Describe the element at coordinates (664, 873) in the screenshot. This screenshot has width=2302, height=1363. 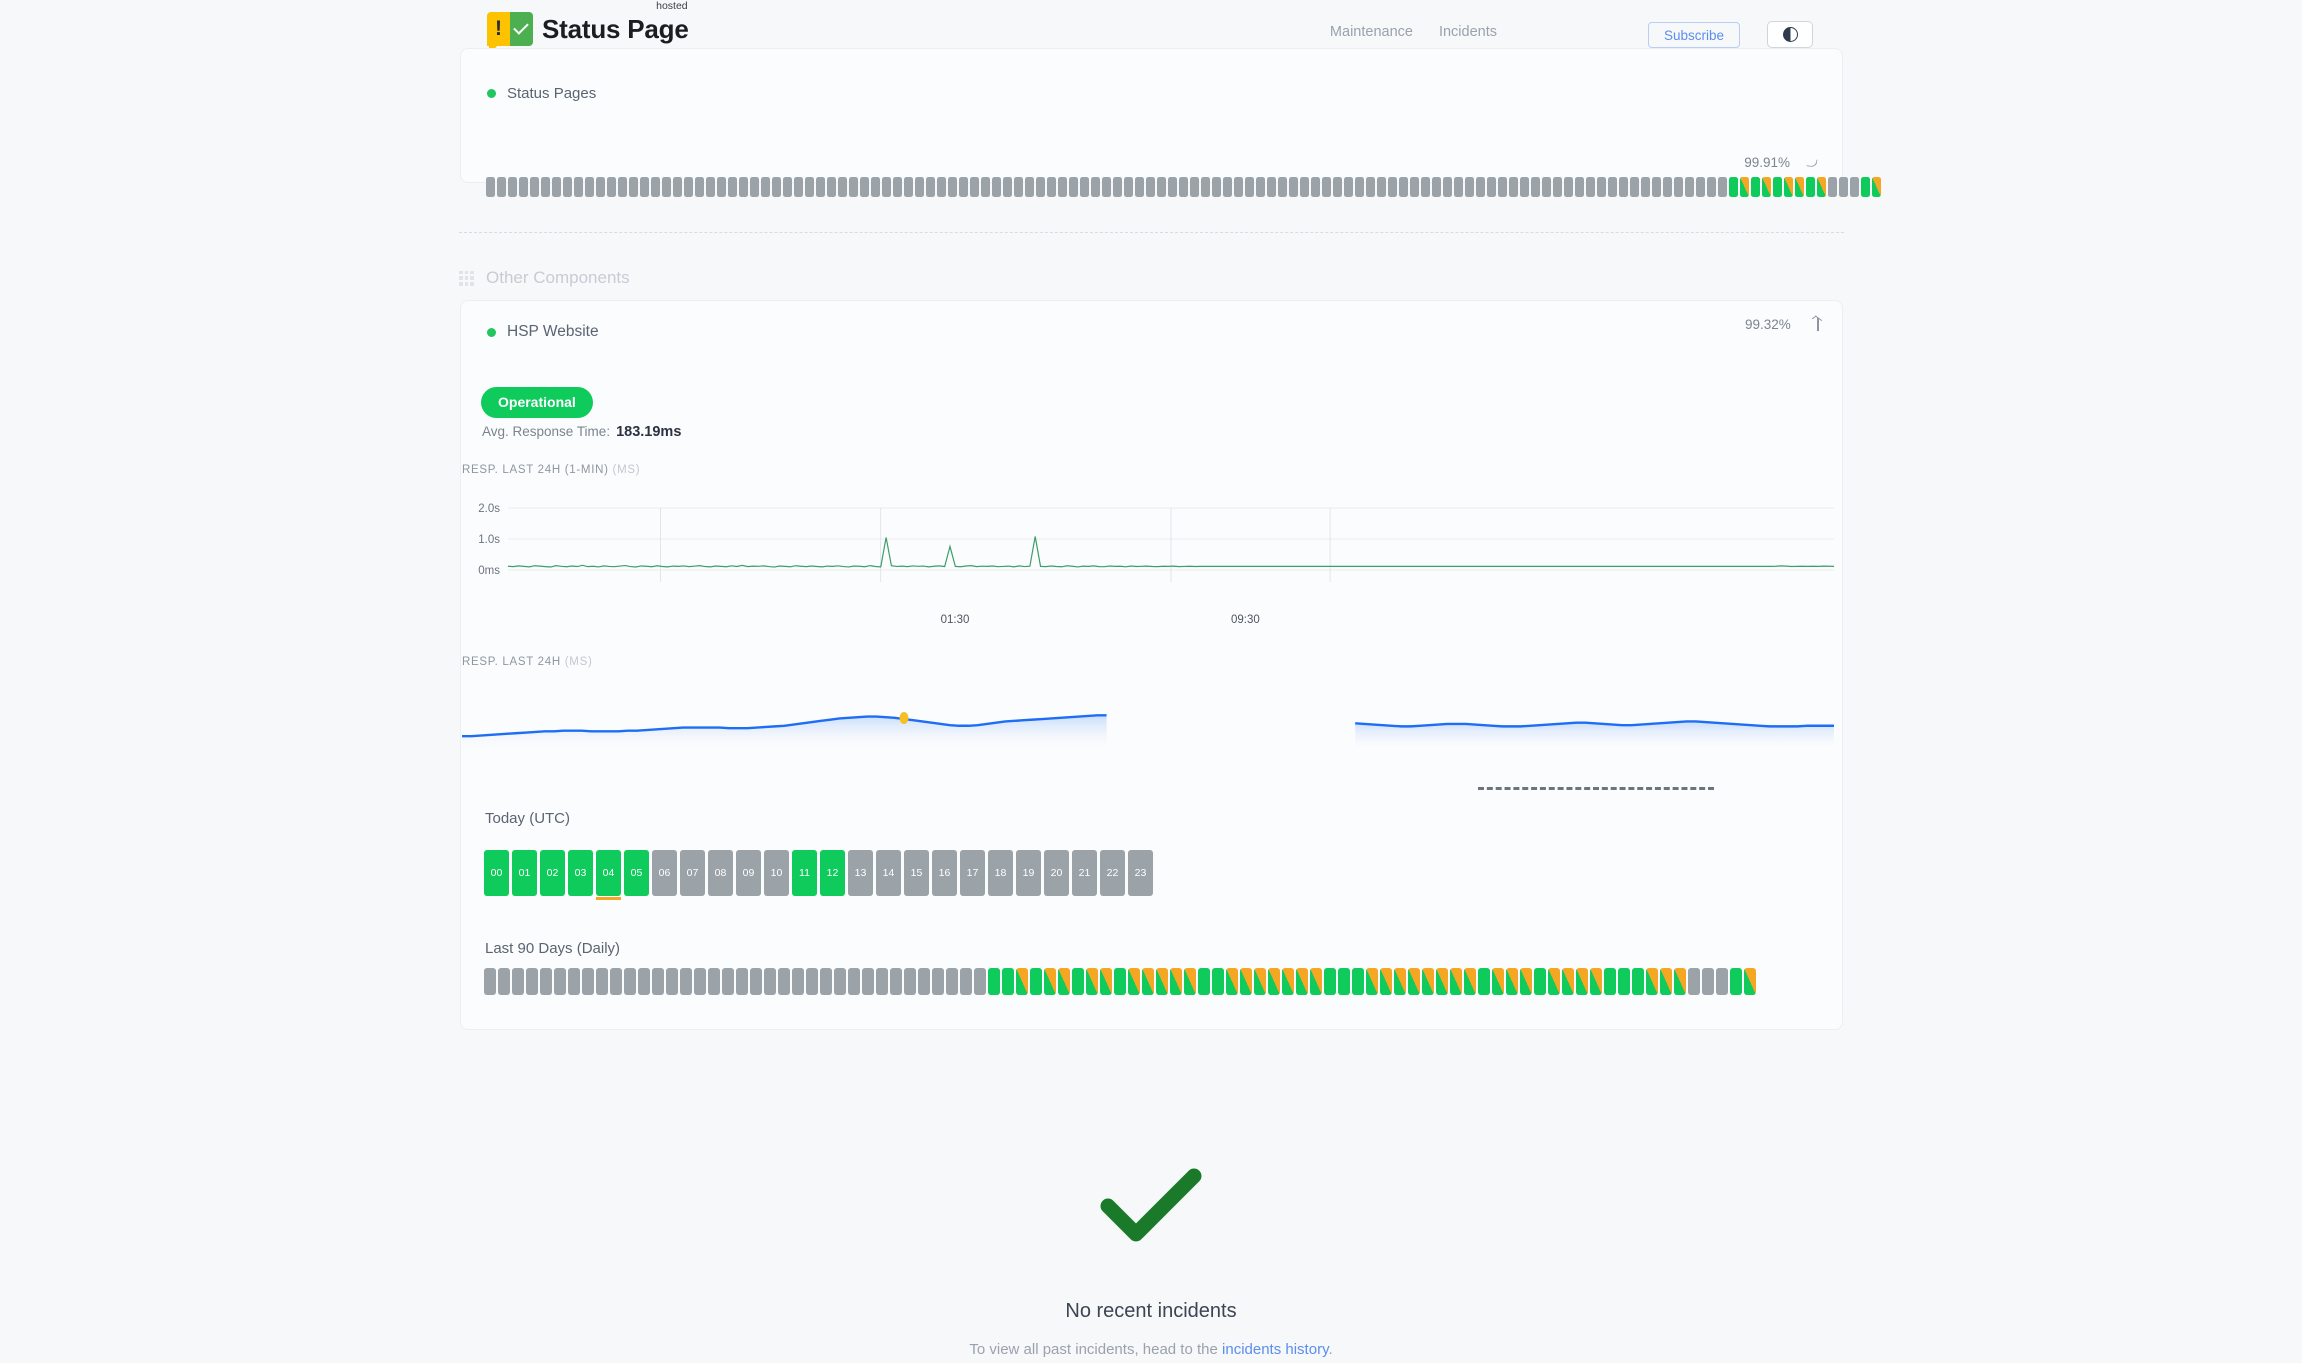
I see `hour-bar: 06` at that location.